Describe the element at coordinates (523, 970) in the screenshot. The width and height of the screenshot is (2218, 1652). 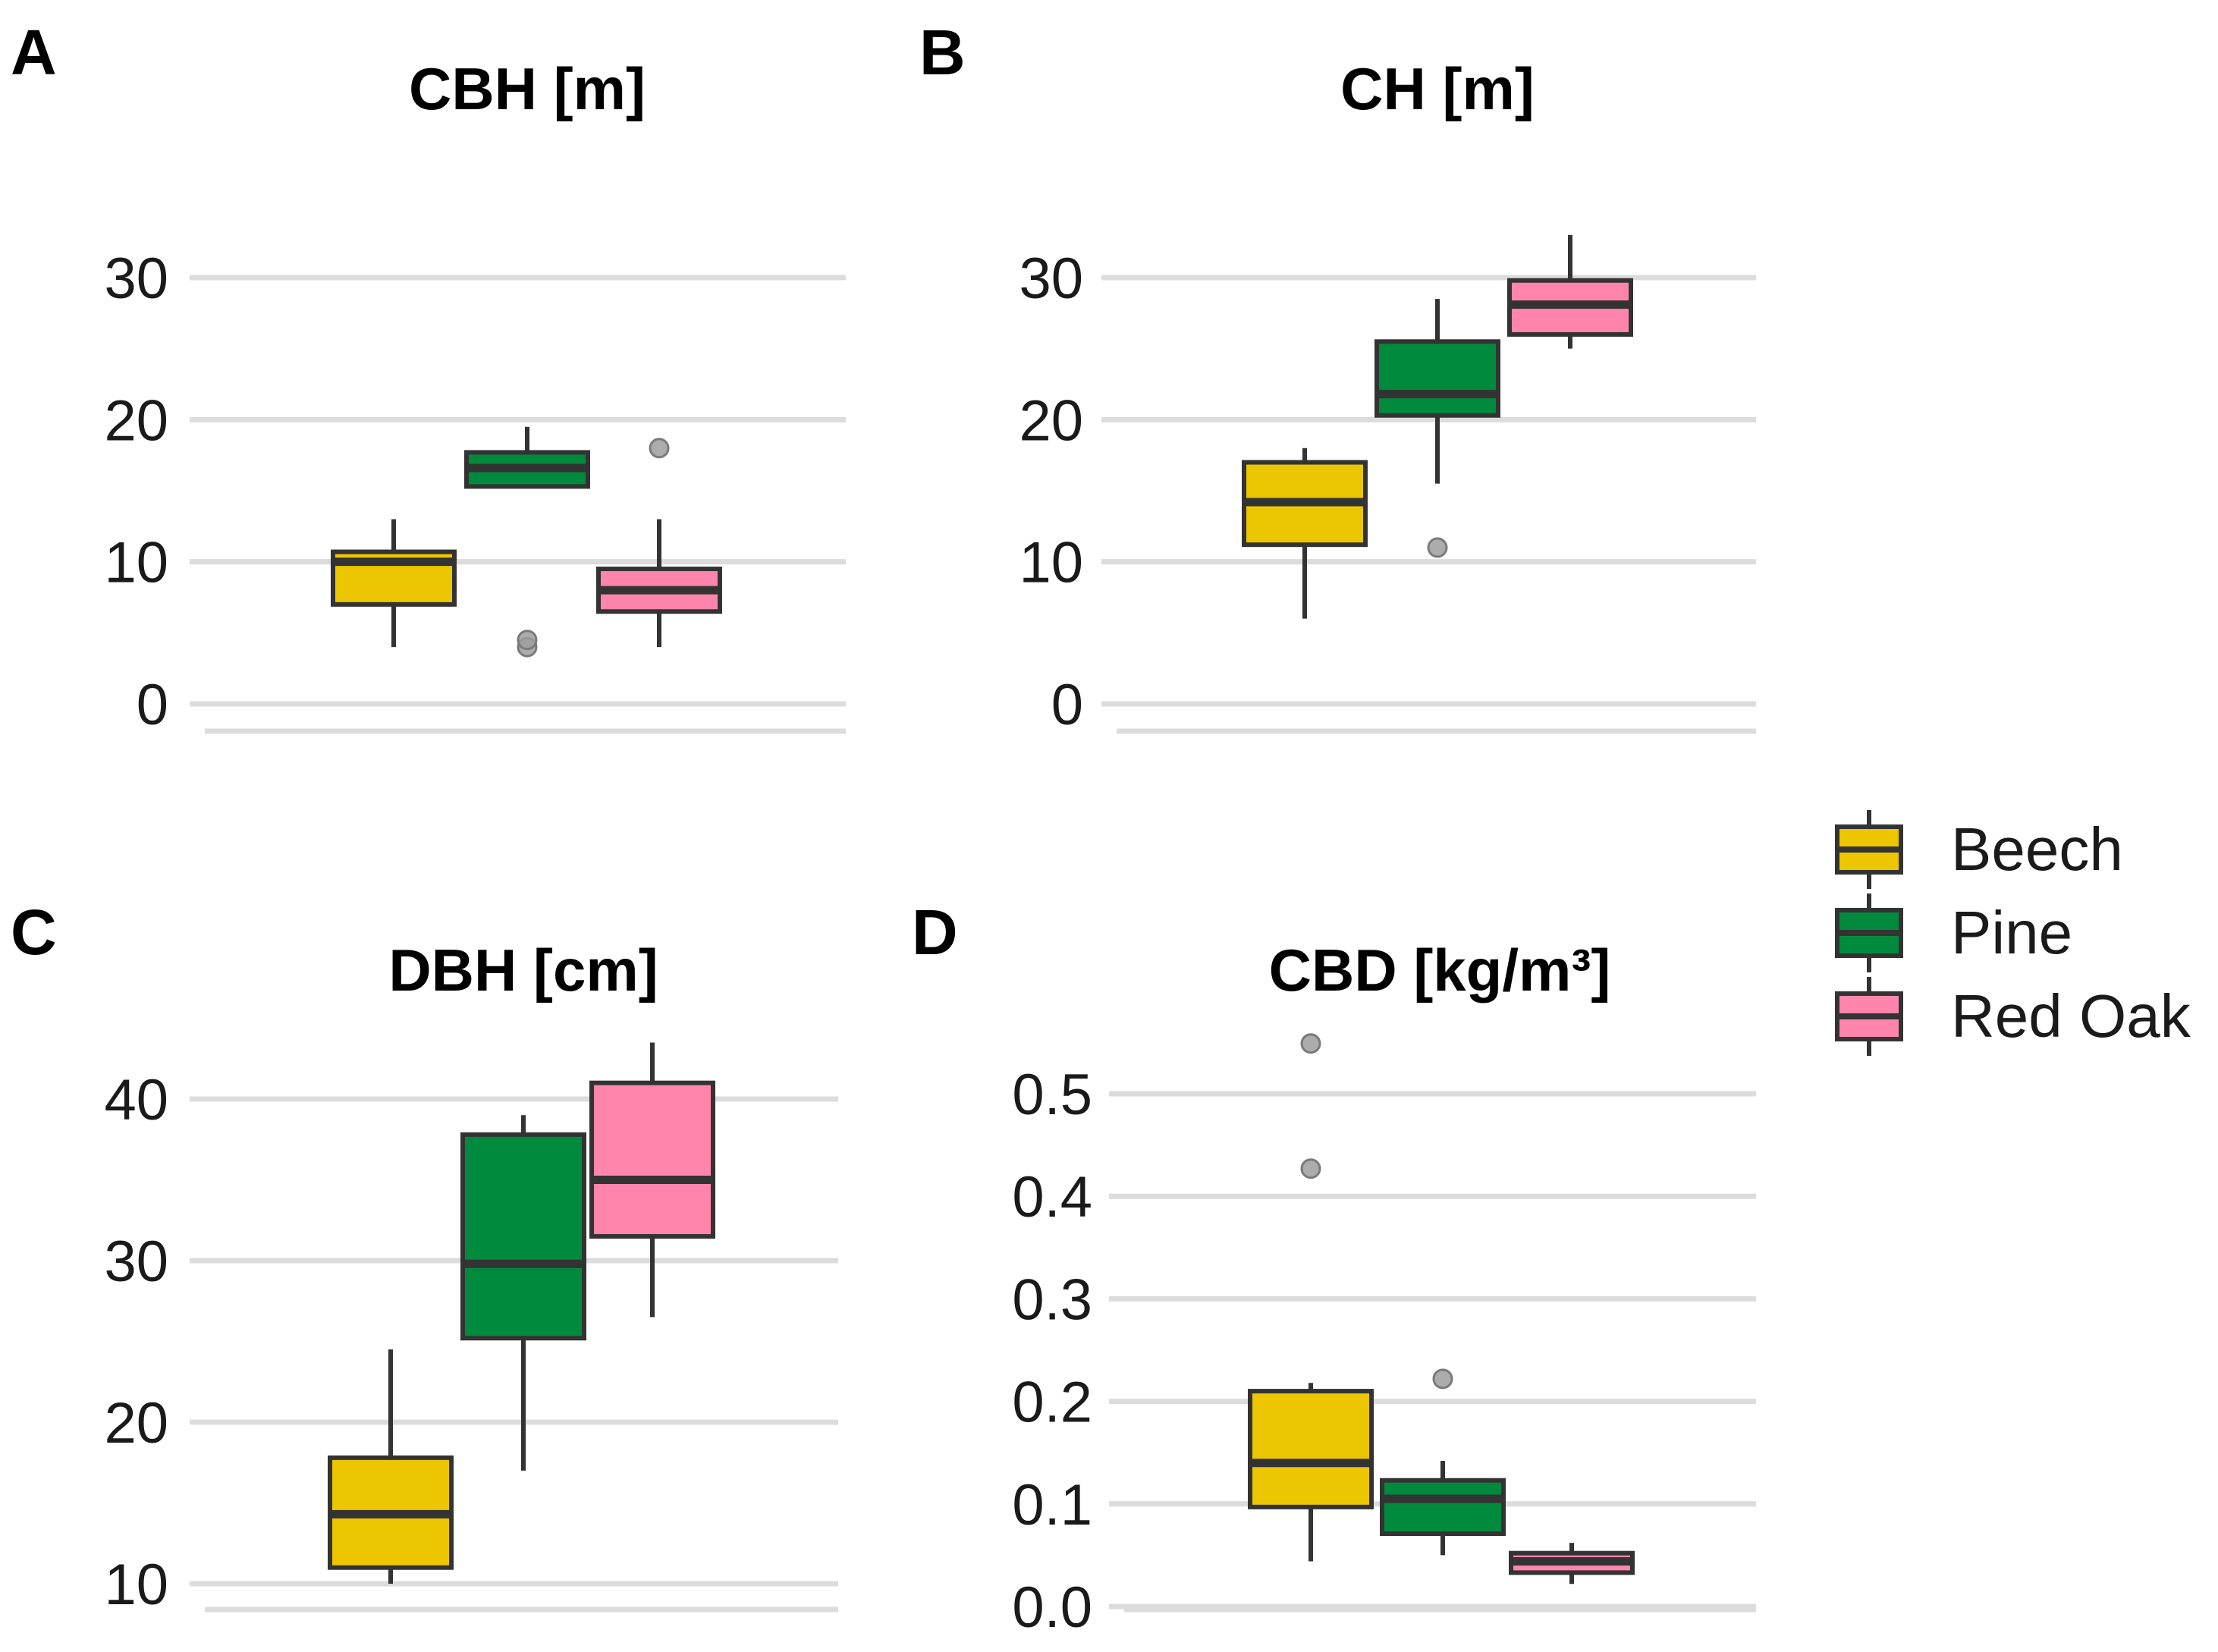
I see `panel-title-c: DBH [cm]` at that location.